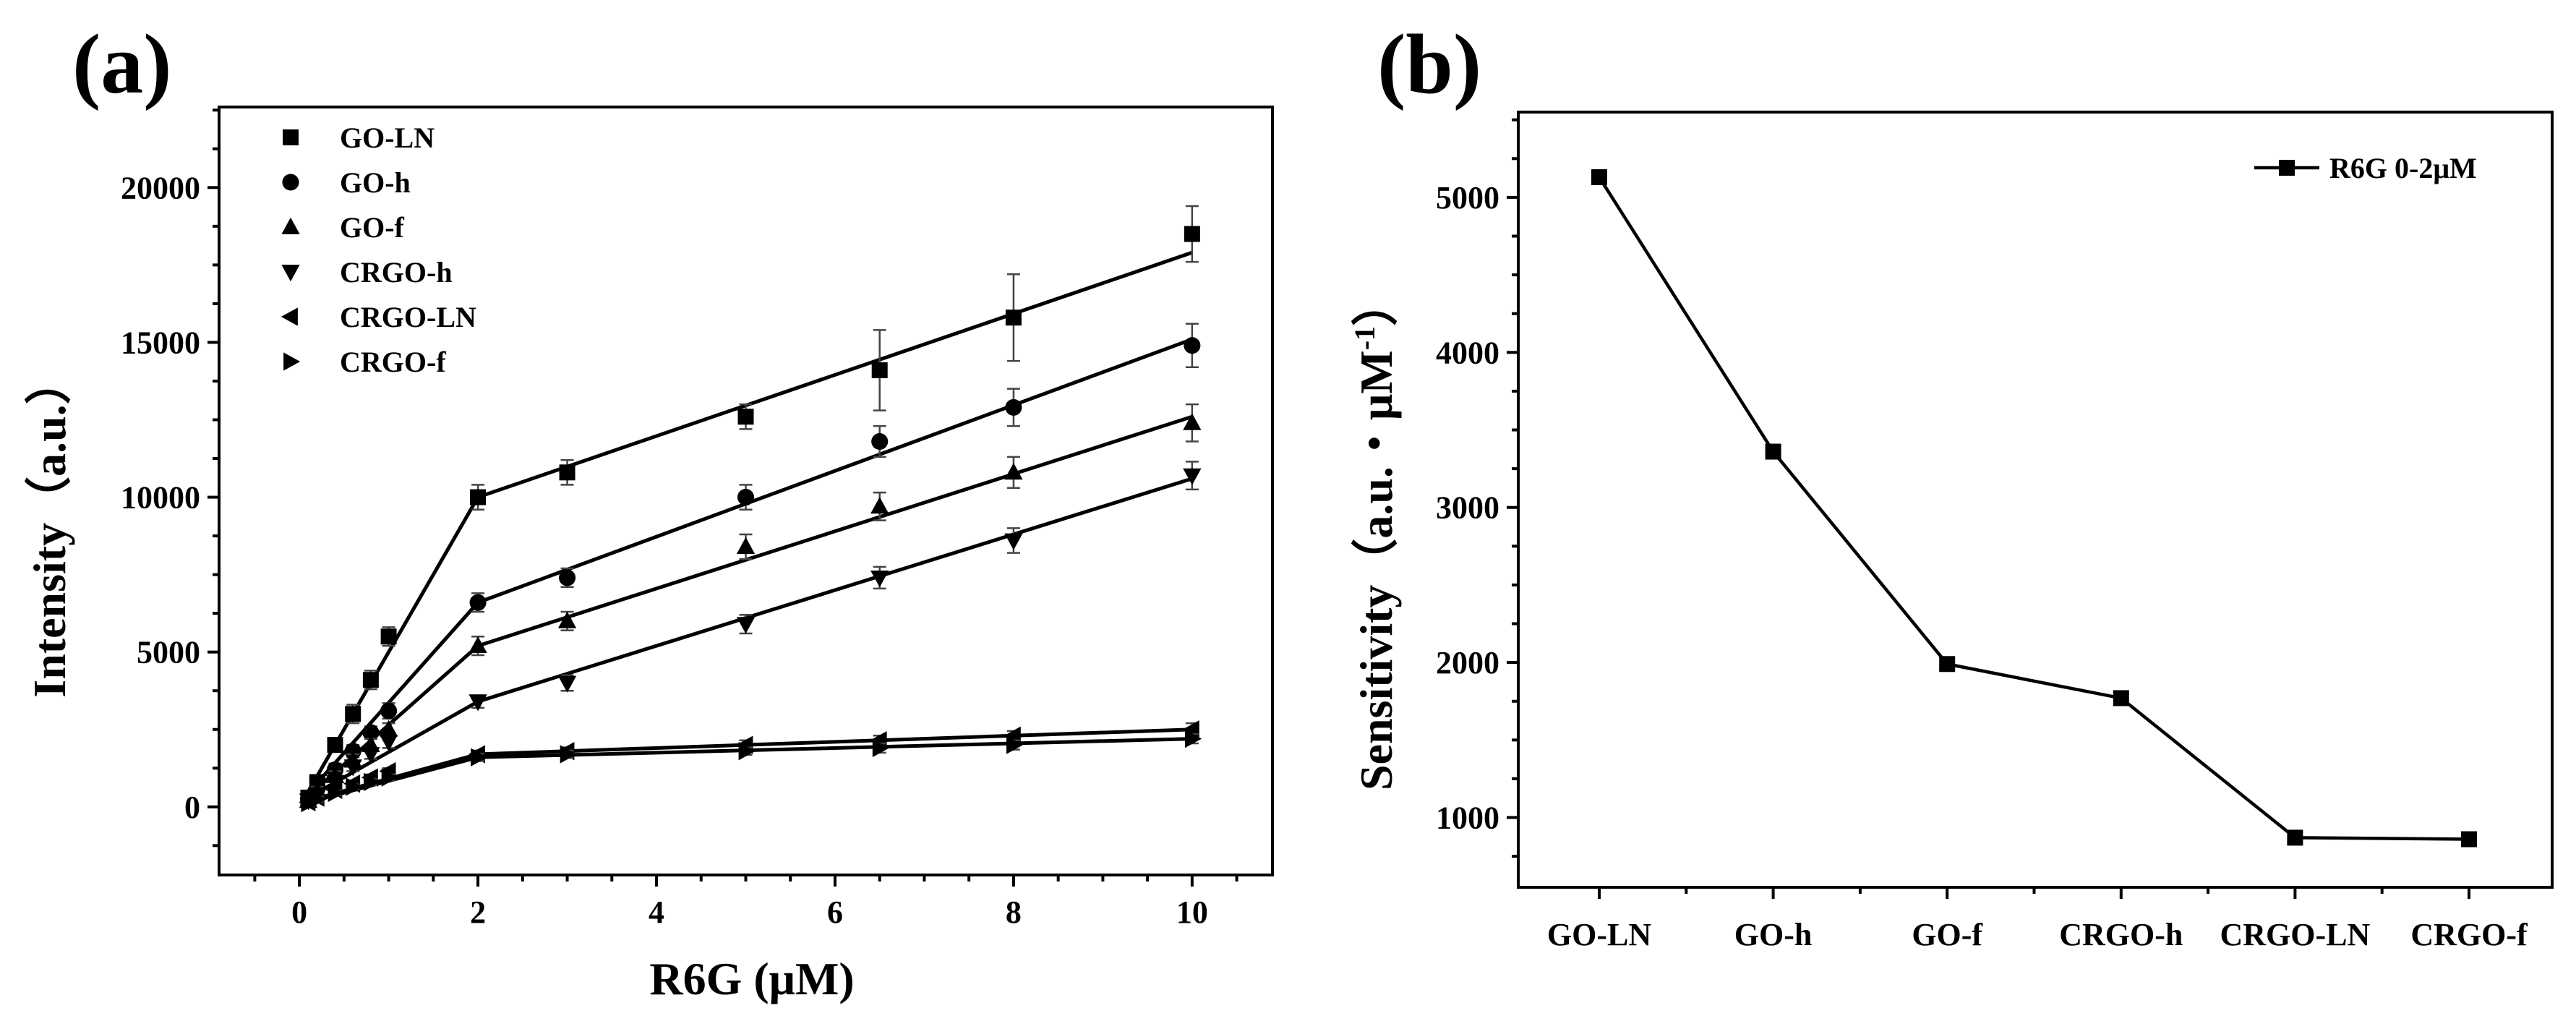  Describe the element at coordinates (1376, 303) in the screenshot. I see `y-axis-title-b-end: ）` at that location.